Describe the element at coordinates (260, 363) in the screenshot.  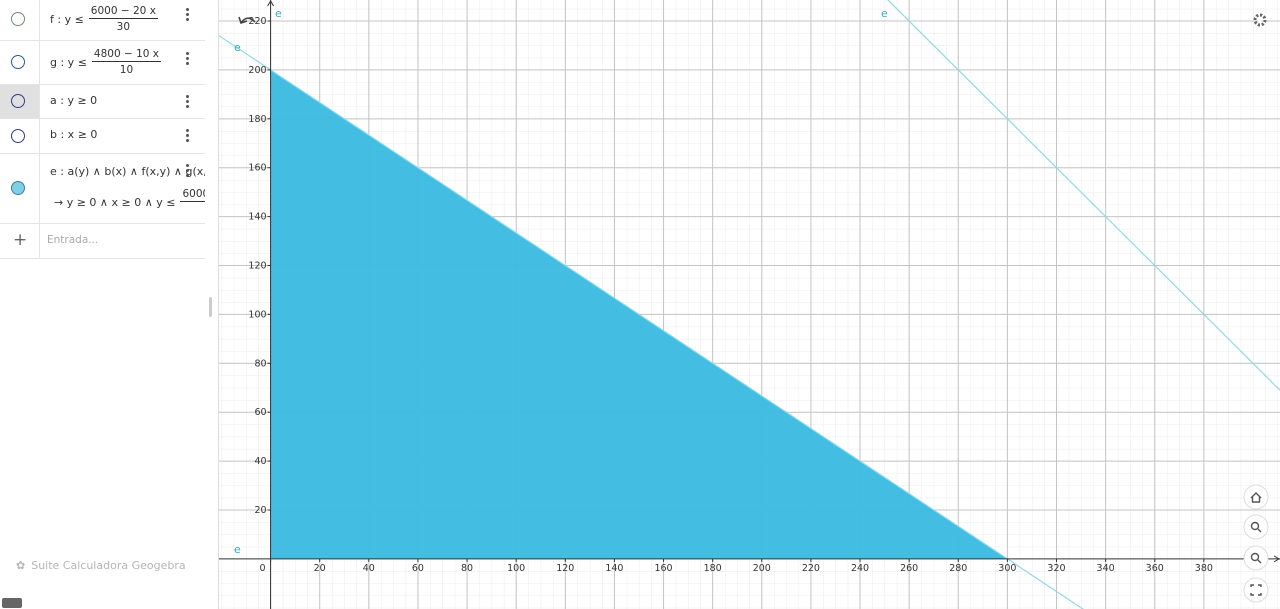
I see `y-tick-label: 80` at that location.